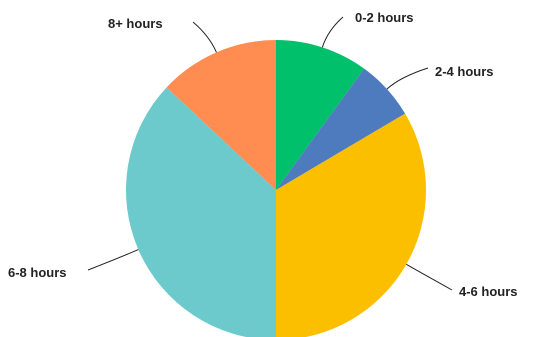  I want to click on leader-line-0-2-hours, so click(332, 32).